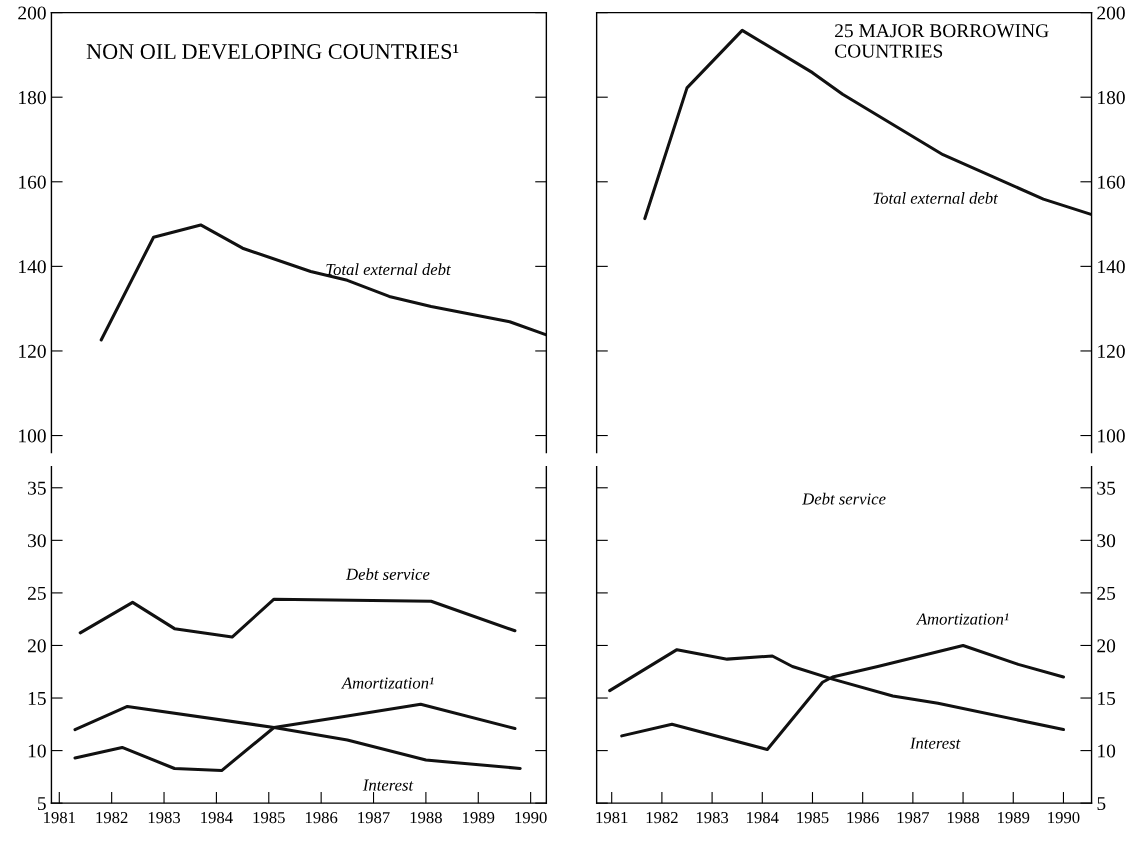  I want to click on y-tick-label: 140, so click(32, 267).